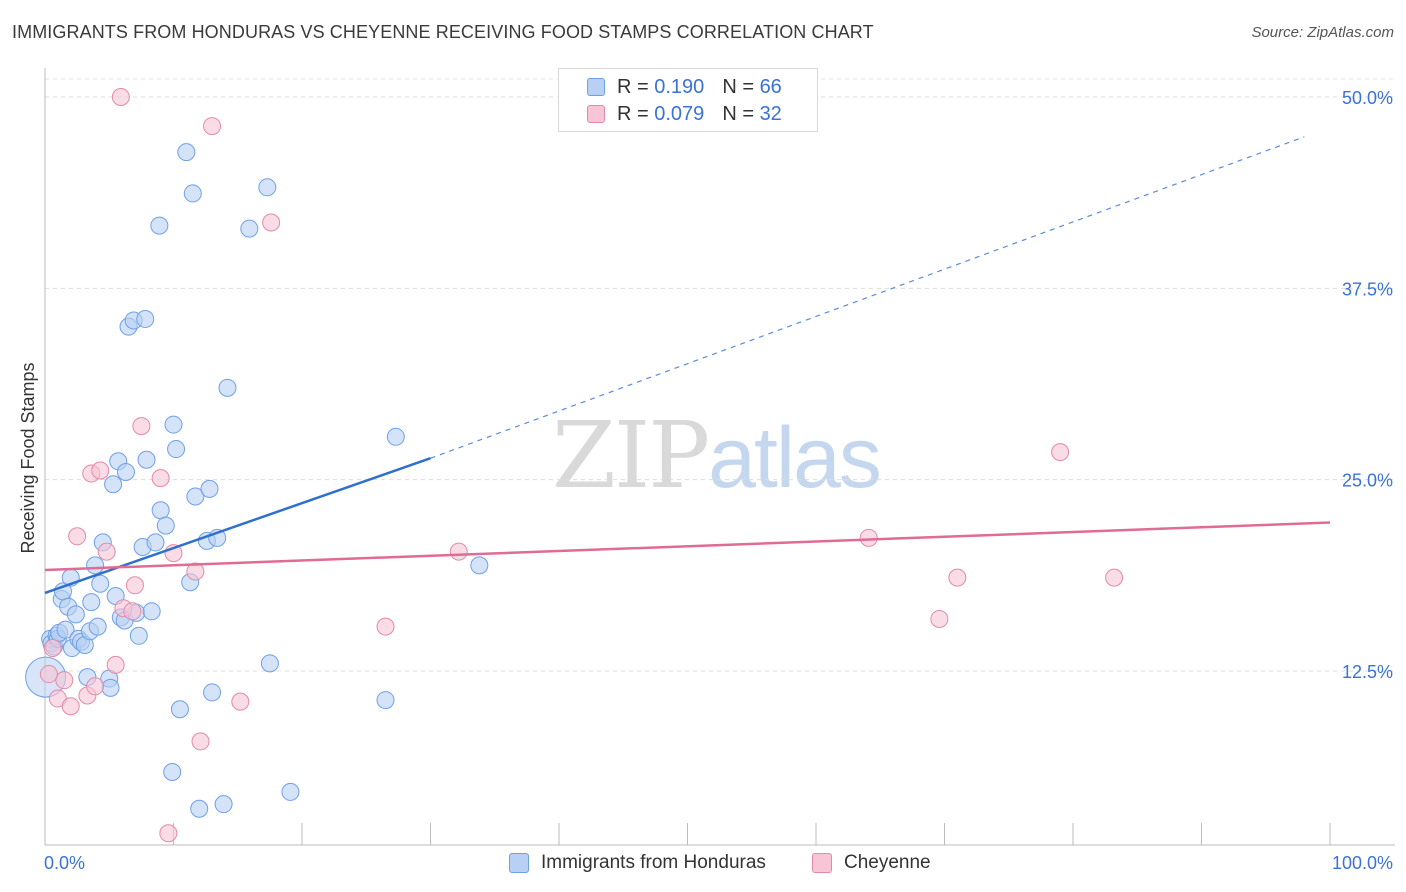  I want to click on cheyenne-swatch, so click(596, 114).